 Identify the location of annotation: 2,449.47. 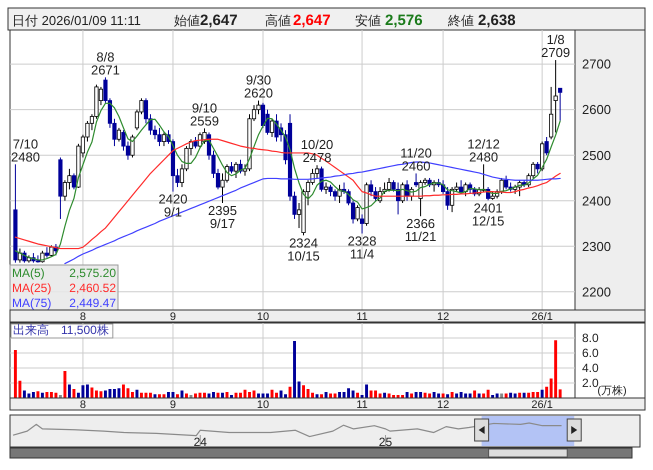
(92, 303).